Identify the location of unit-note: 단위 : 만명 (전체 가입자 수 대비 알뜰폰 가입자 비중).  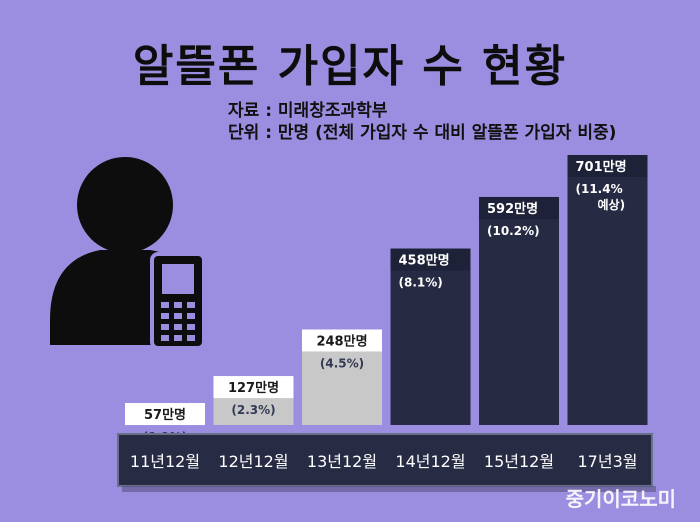
(422, 133).